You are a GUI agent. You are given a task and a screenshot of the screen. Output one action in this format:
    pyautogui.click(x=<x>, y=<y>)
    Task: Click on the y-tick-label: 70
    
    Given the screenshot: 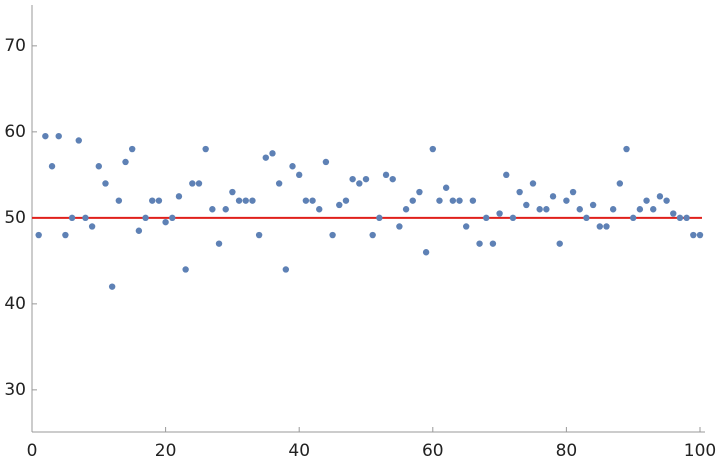 What is the action you would take?
    pyautogui.click(x=15, y=46)
    